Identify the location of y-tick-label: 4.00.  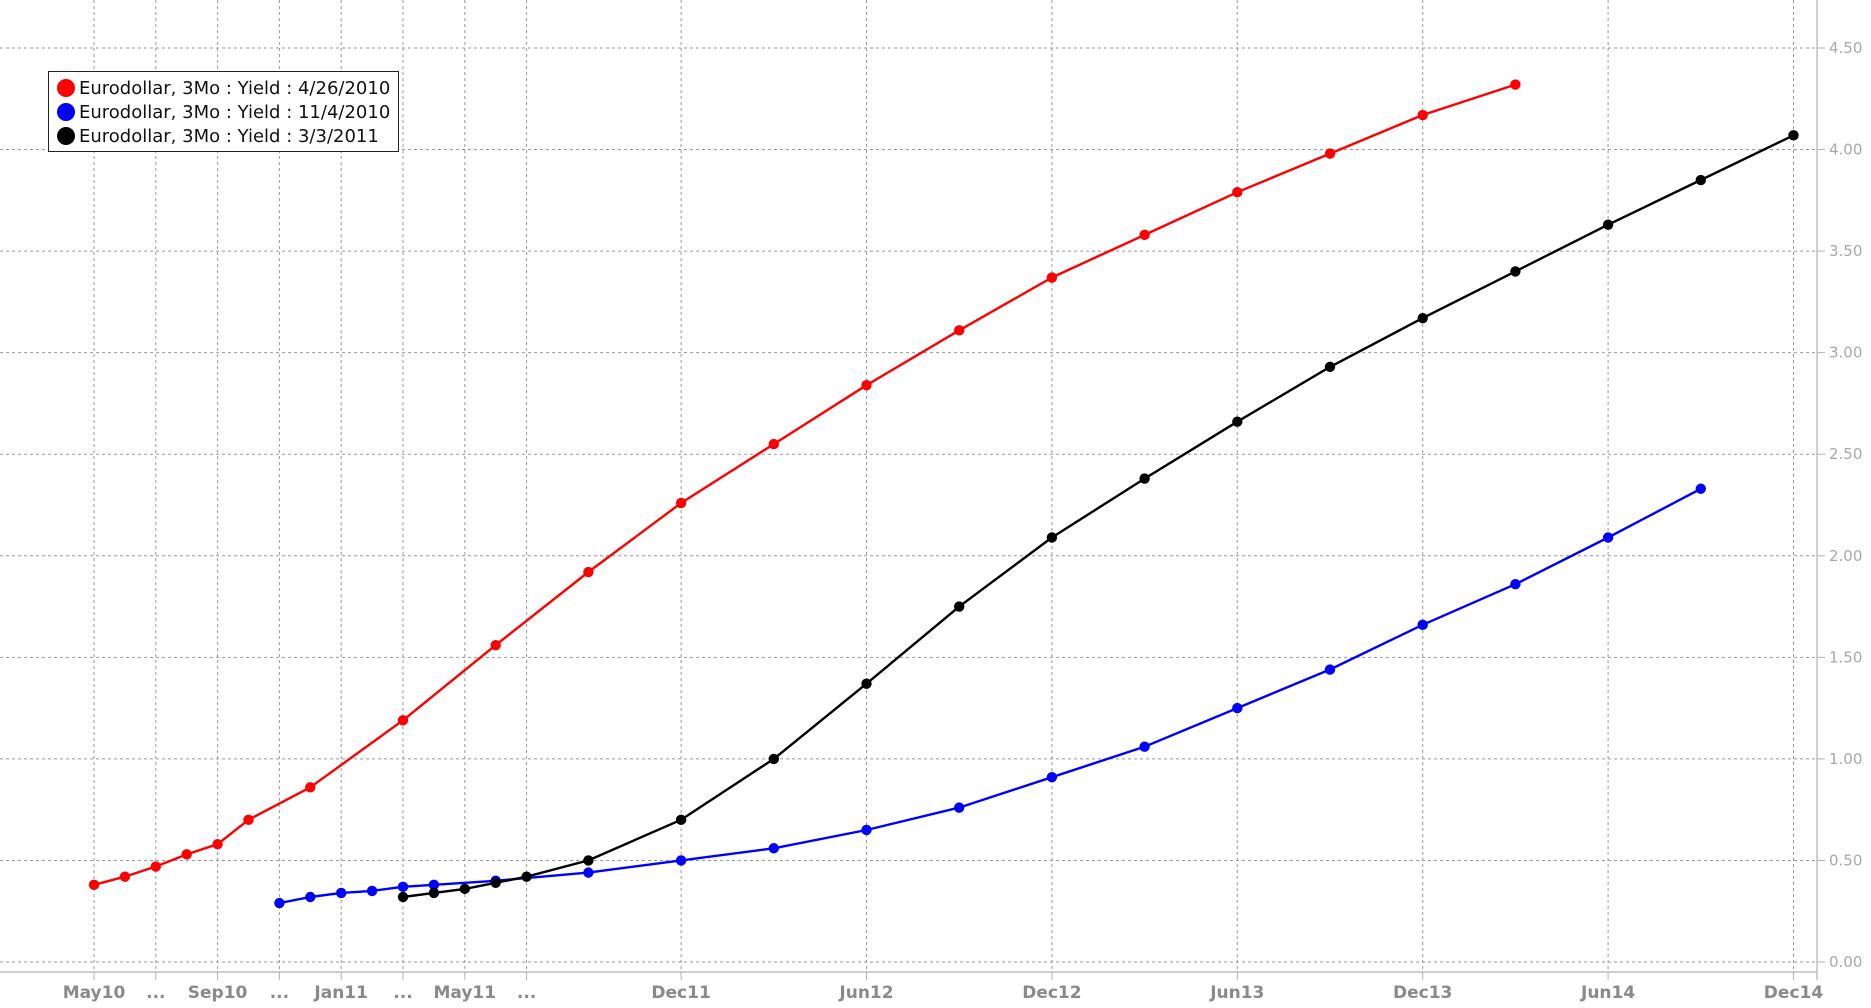
(1845, 150).